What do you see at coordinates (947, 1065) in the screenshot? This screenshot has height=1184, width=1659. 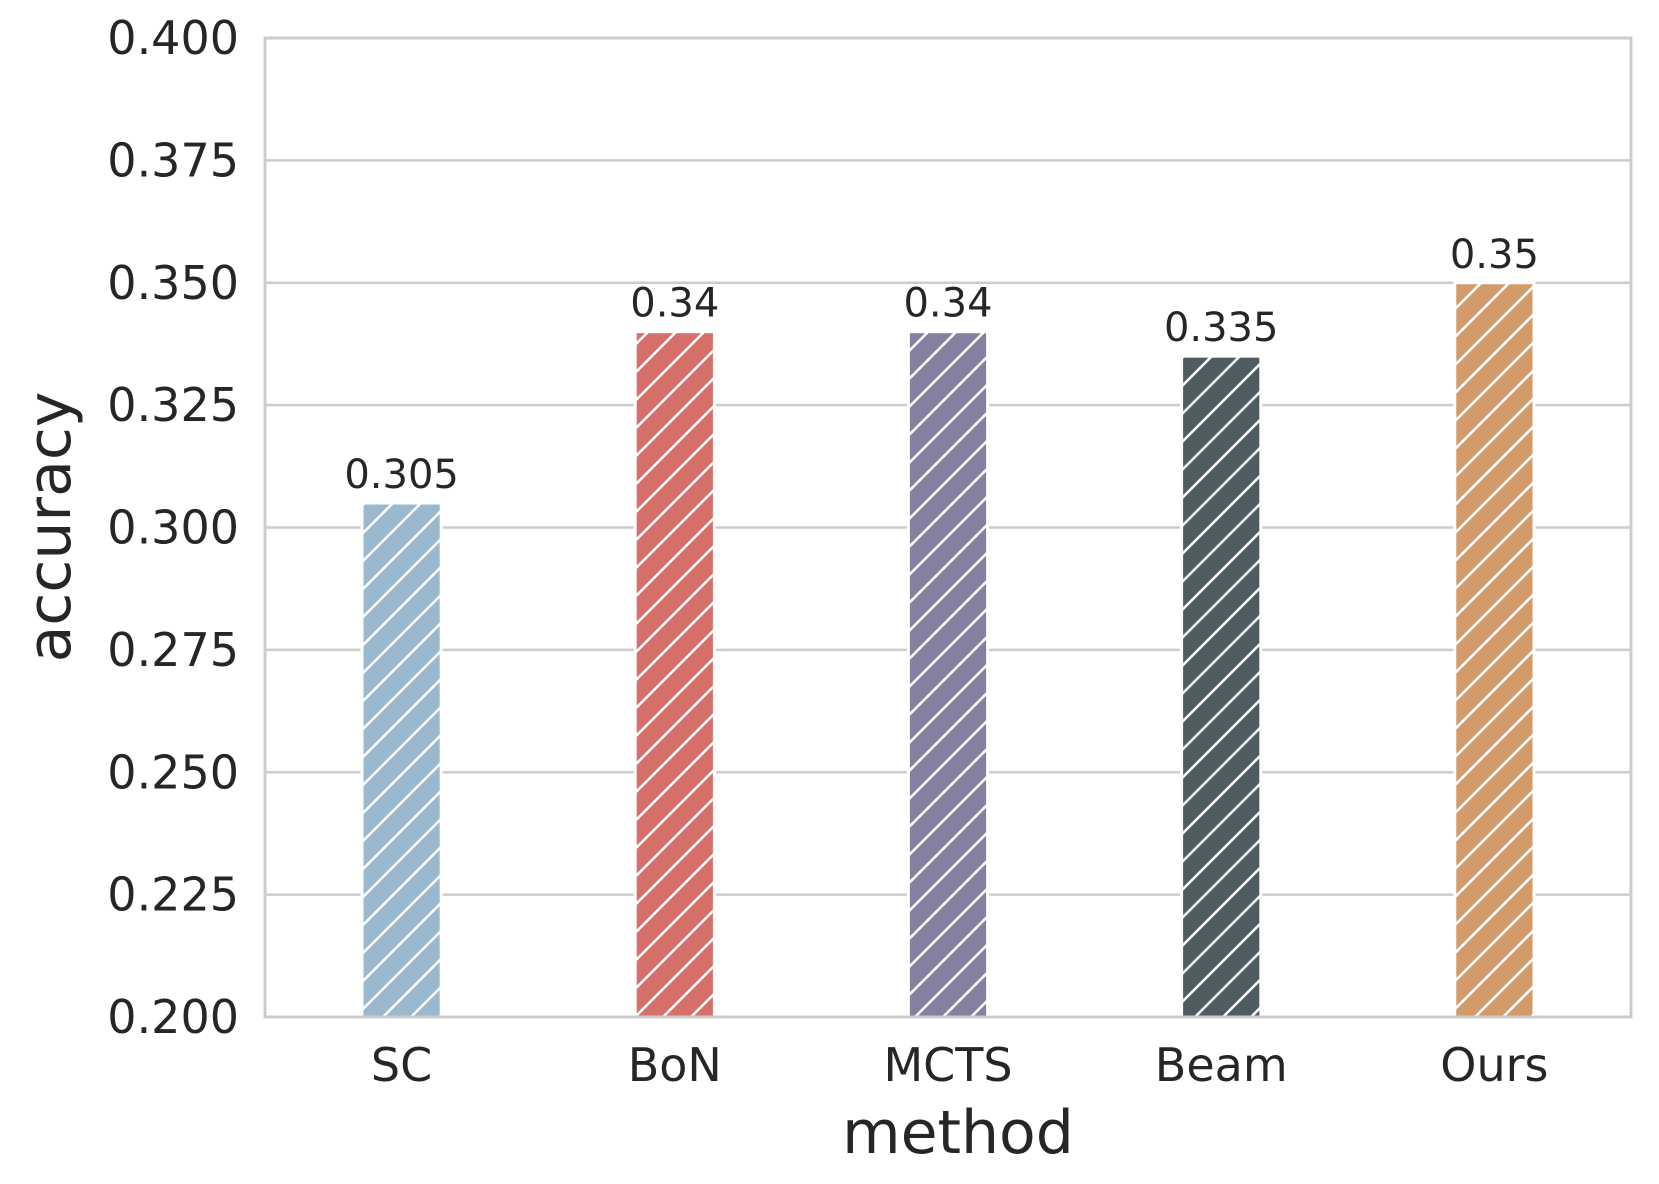 I see `x-tick-label: MCTS` at bounding box center [947, 1065].